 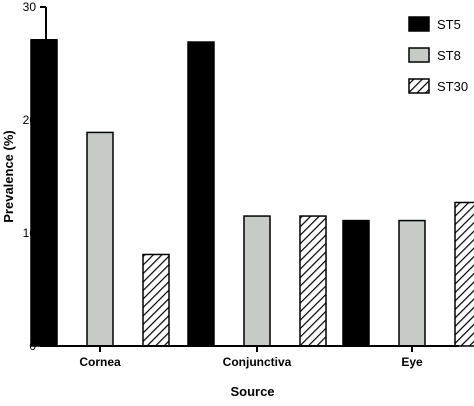 I want to click on bar-st8-cornea, so click(x=100, y=239).